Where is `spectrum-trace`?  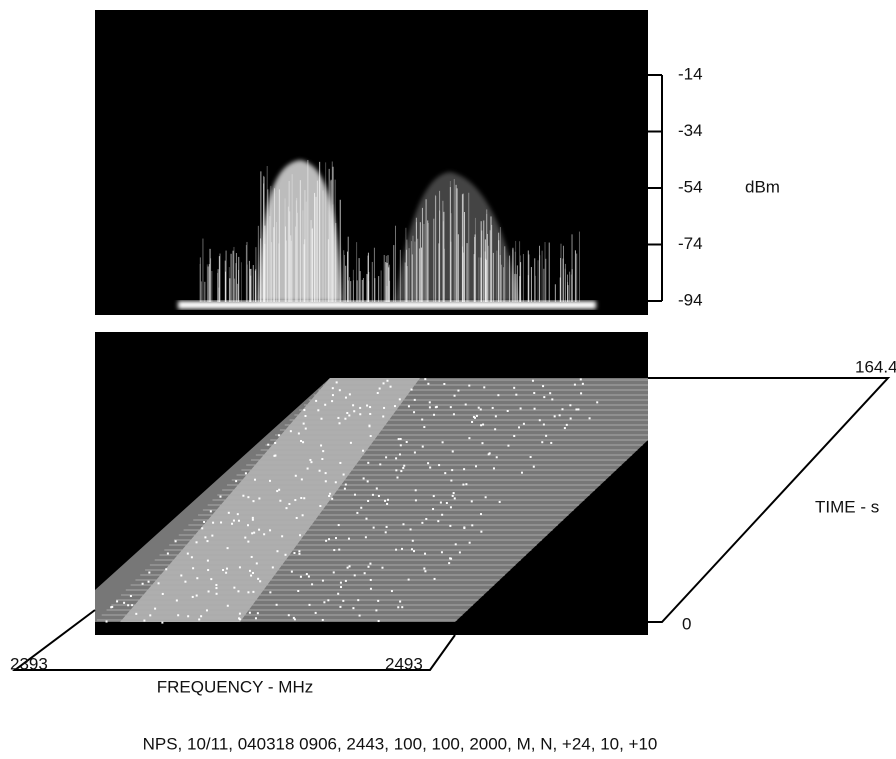 spectrum-trace is located at coordinates (387, 234).